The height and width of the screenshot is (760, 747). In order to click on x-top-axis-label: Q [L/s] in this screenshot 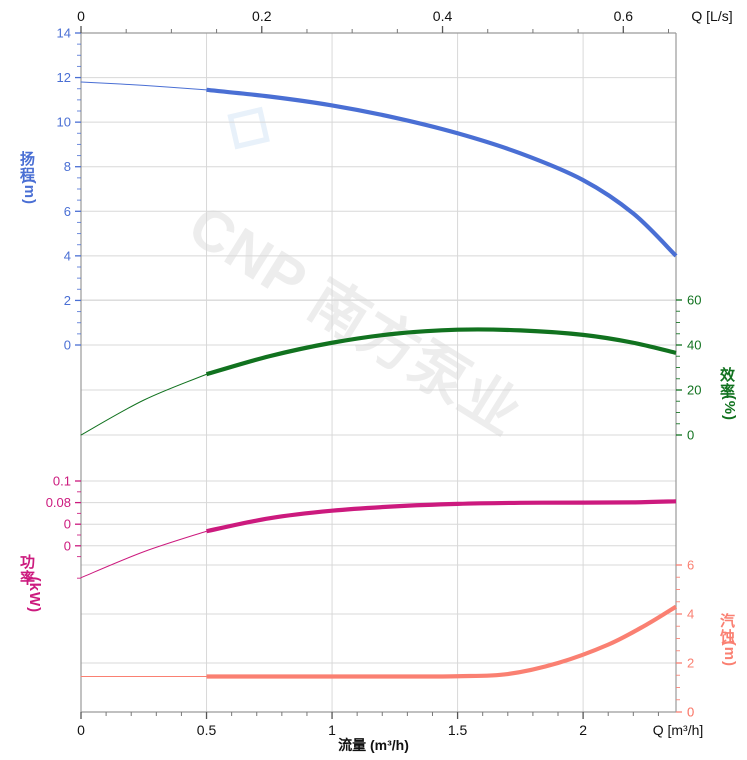, I will do `click(711, 16)`.